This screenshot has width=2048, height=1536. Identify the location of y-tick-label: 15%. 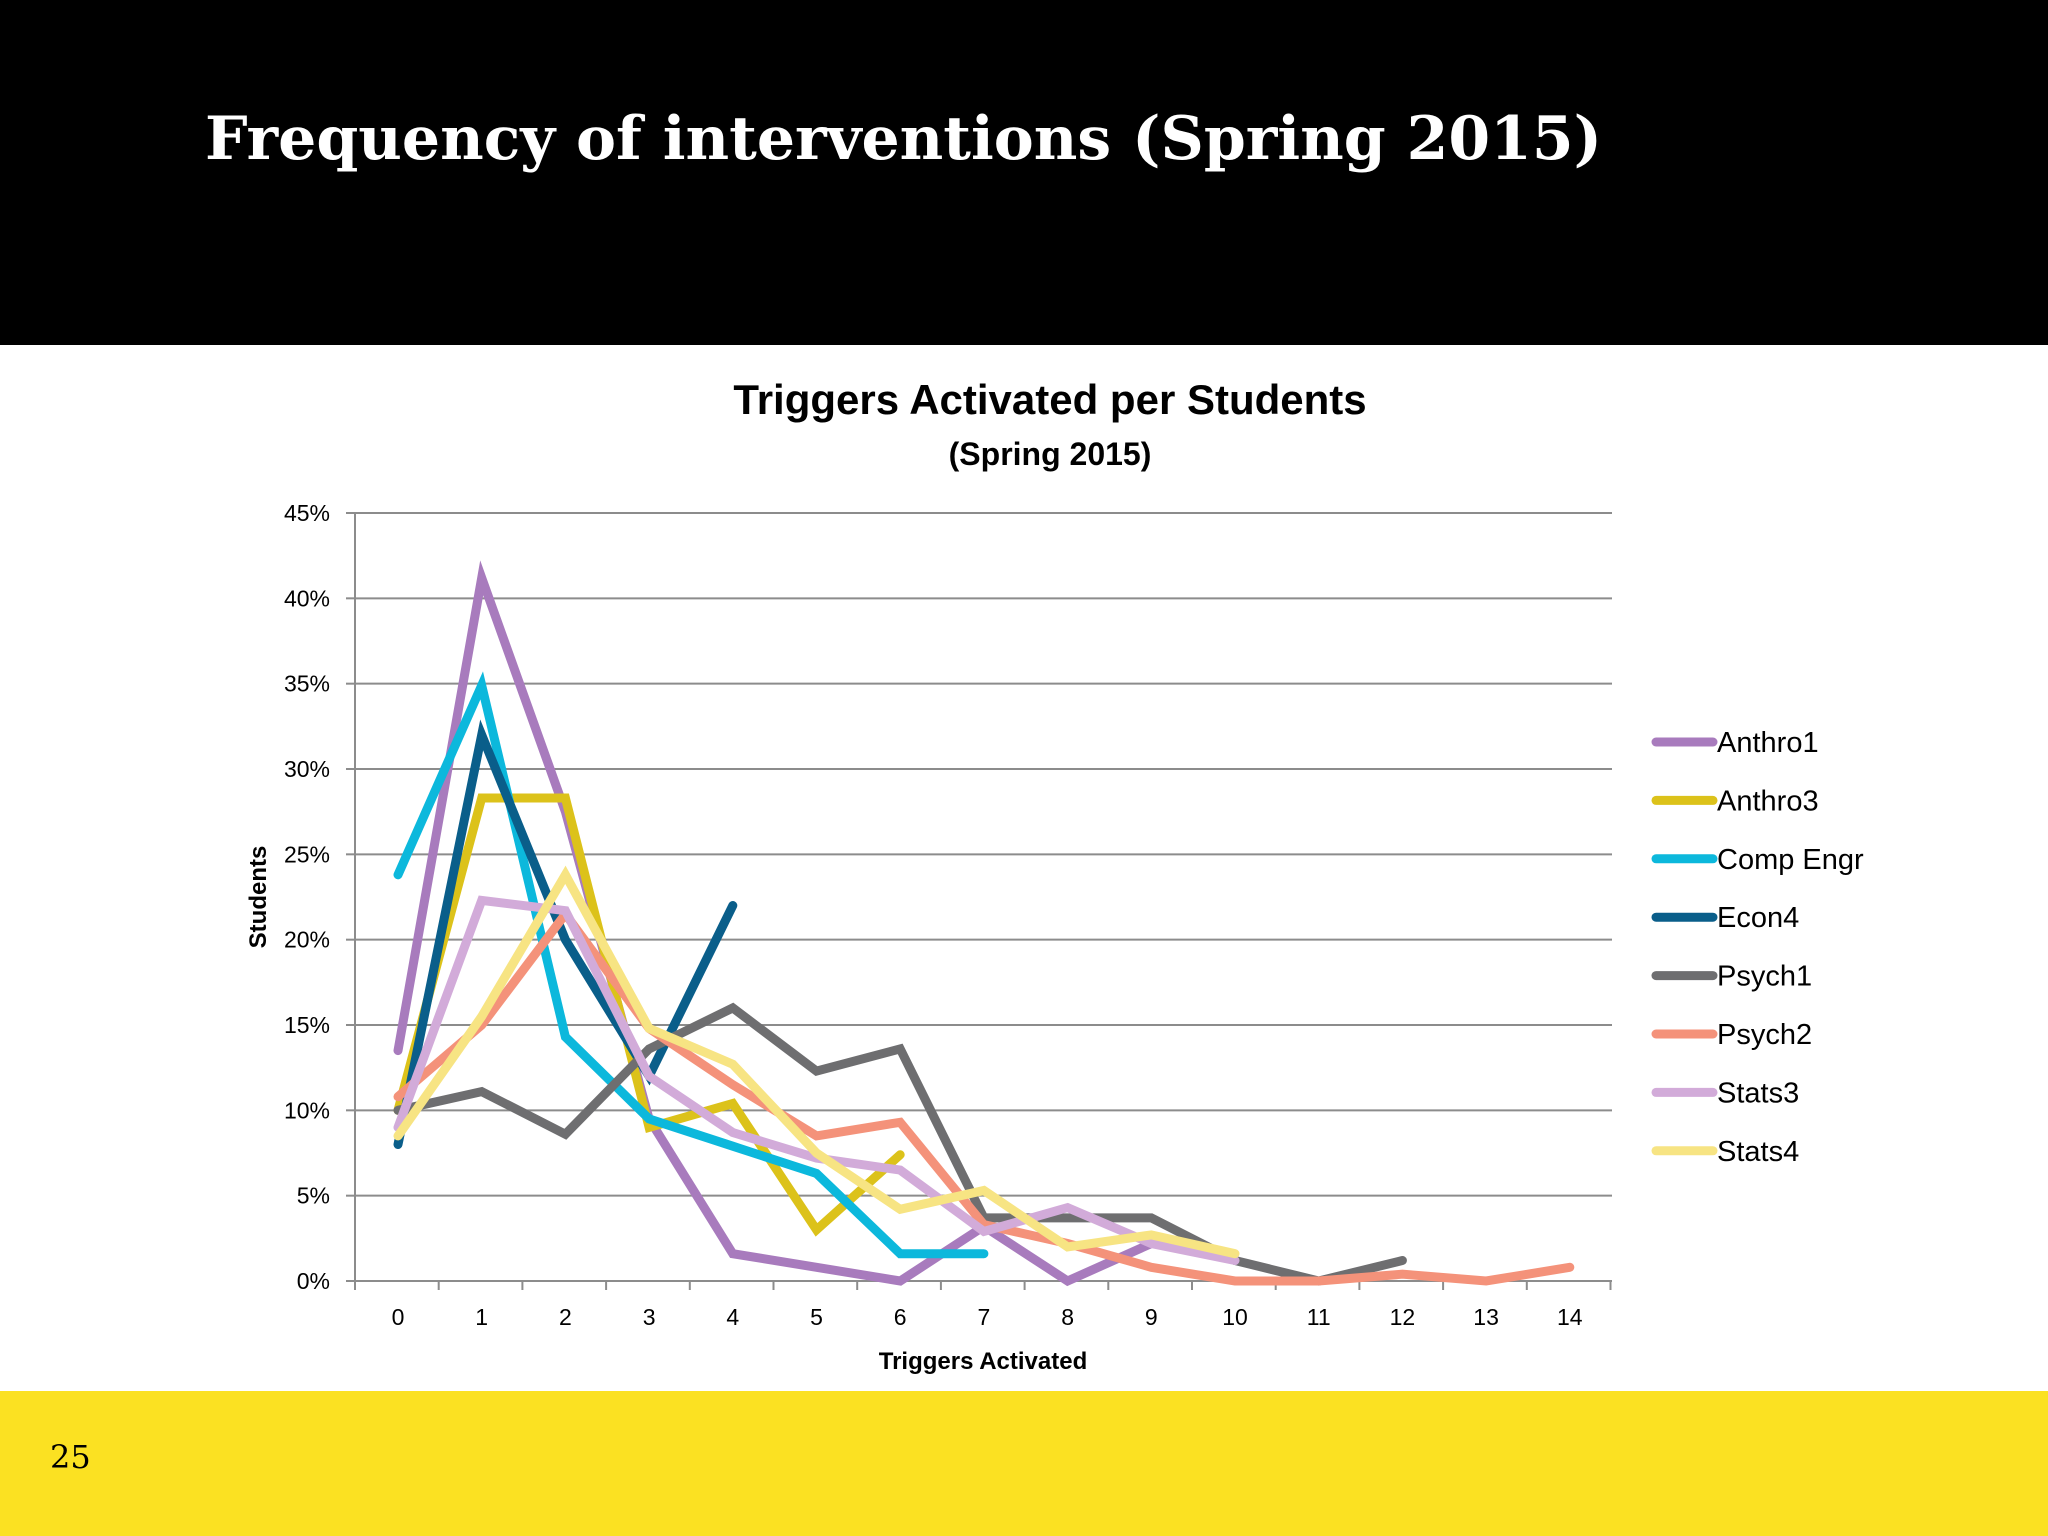
(307, 1025).